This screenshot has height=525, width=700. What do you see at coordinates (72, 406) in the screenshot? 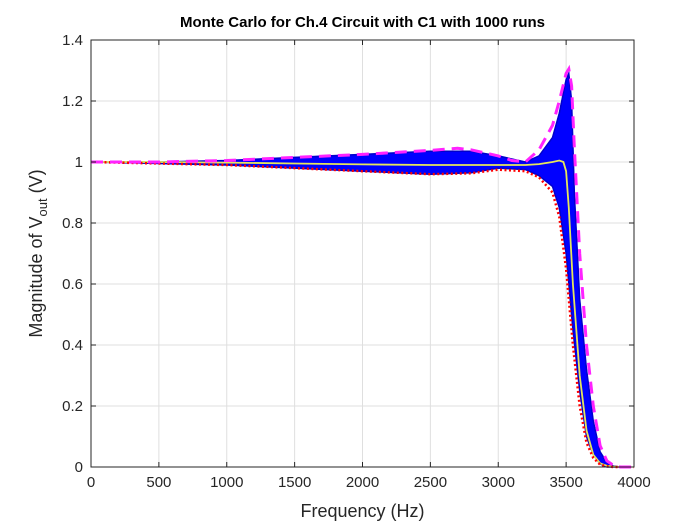
I see `y-tick-label: 0.2` at bounding box center [72, 406].